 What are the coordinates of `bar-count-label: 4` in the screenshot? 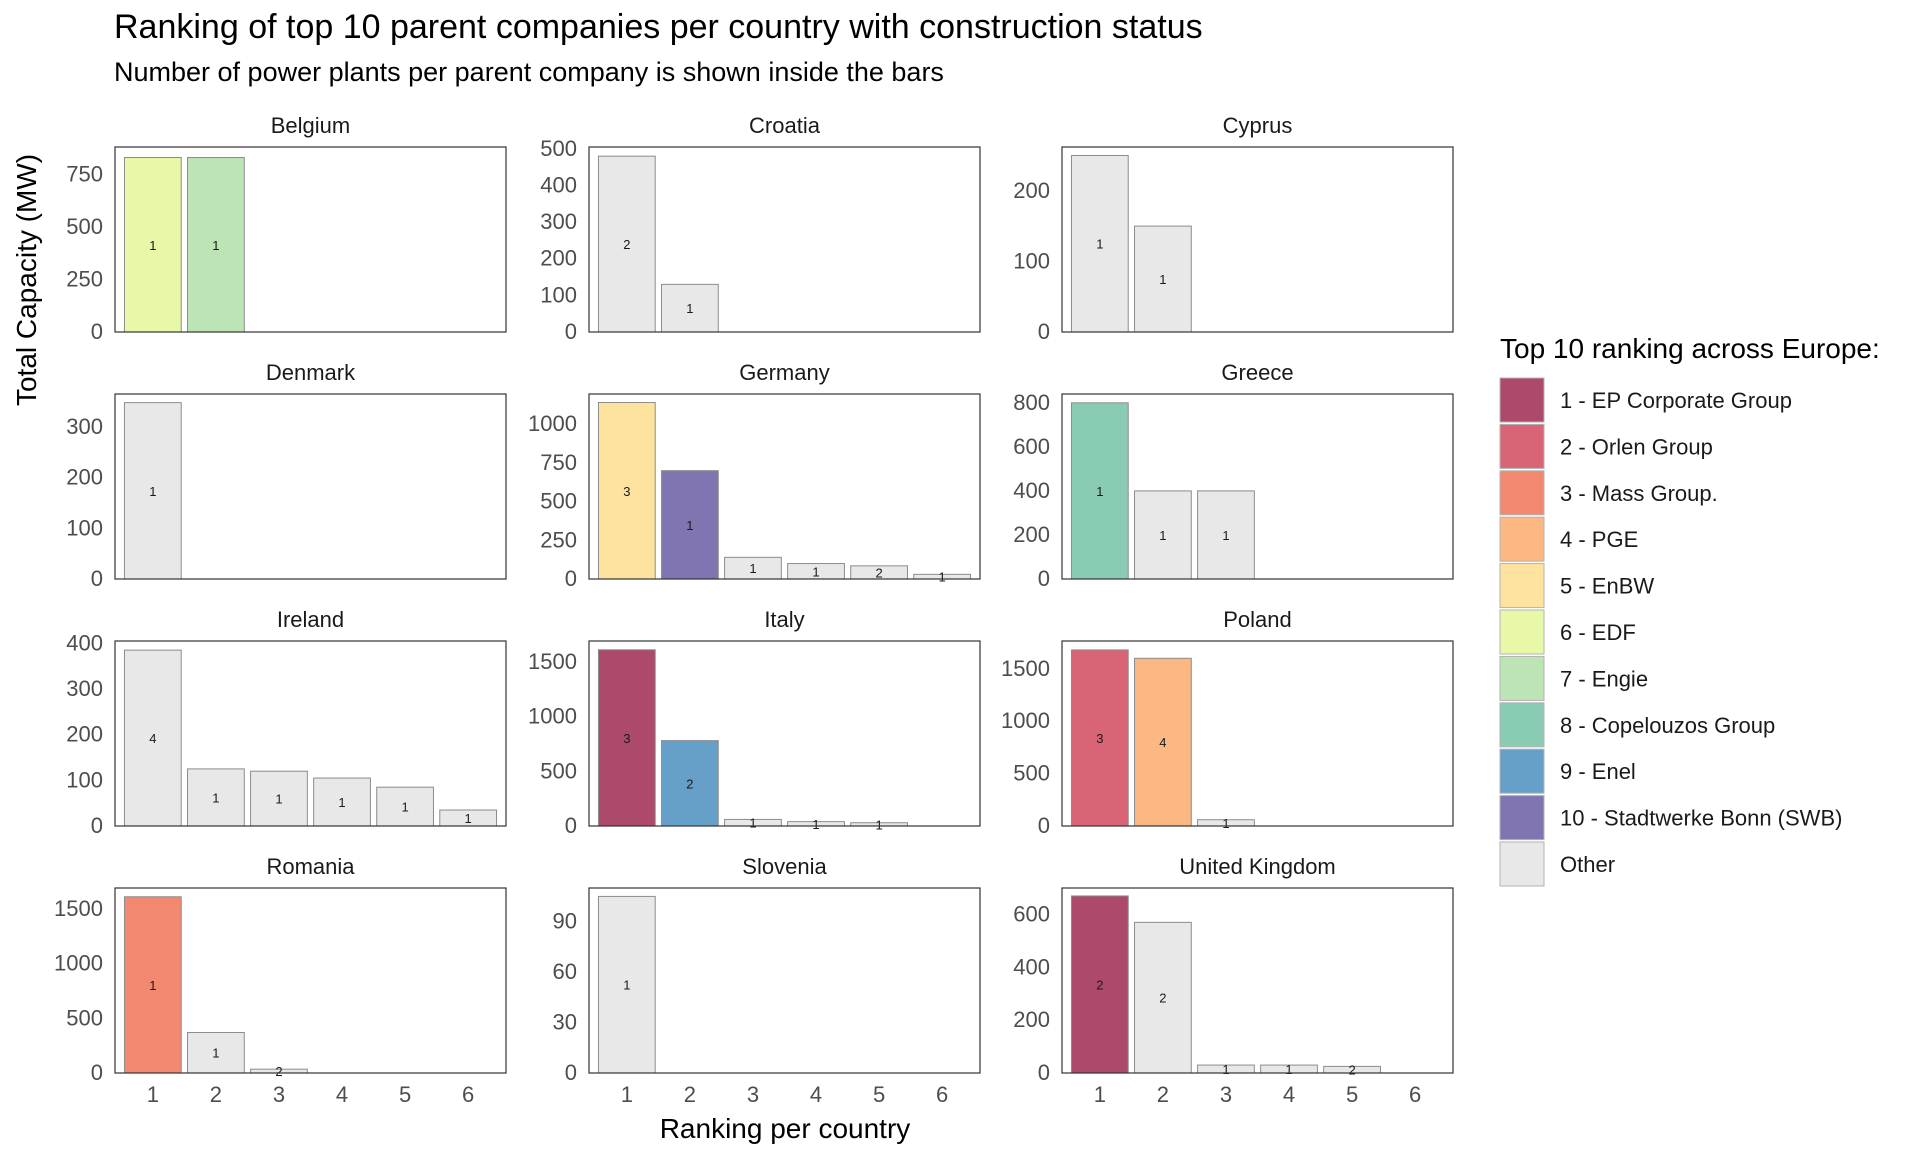 It's located at (1162, 742).